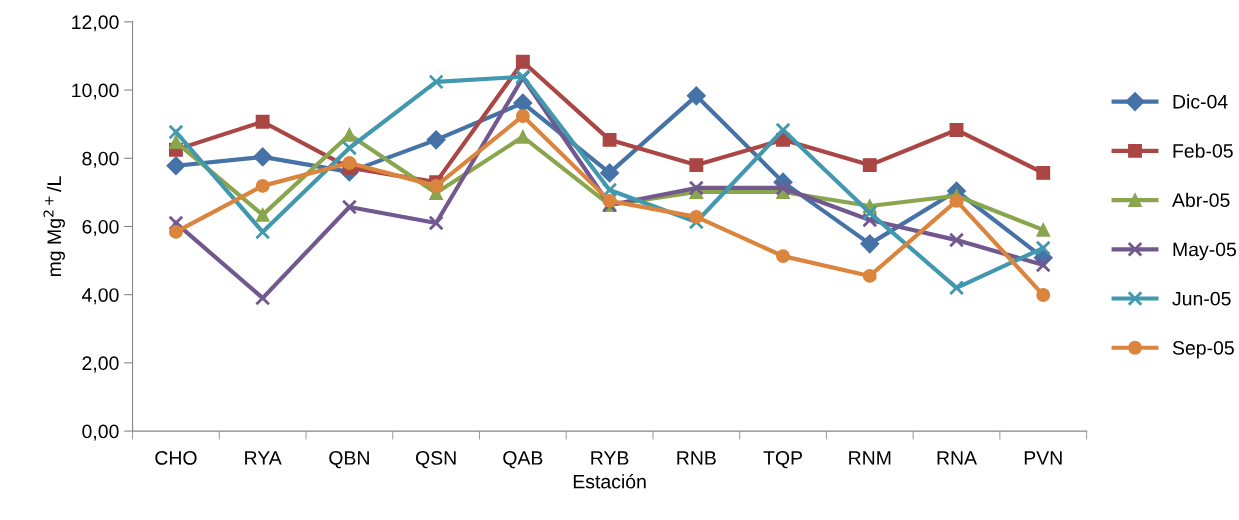 This screenshot has height=520, width=1239. Describe the element at coordinates (783, 460) in the screenshot. I see `x-tick-label: TQP` at that location.